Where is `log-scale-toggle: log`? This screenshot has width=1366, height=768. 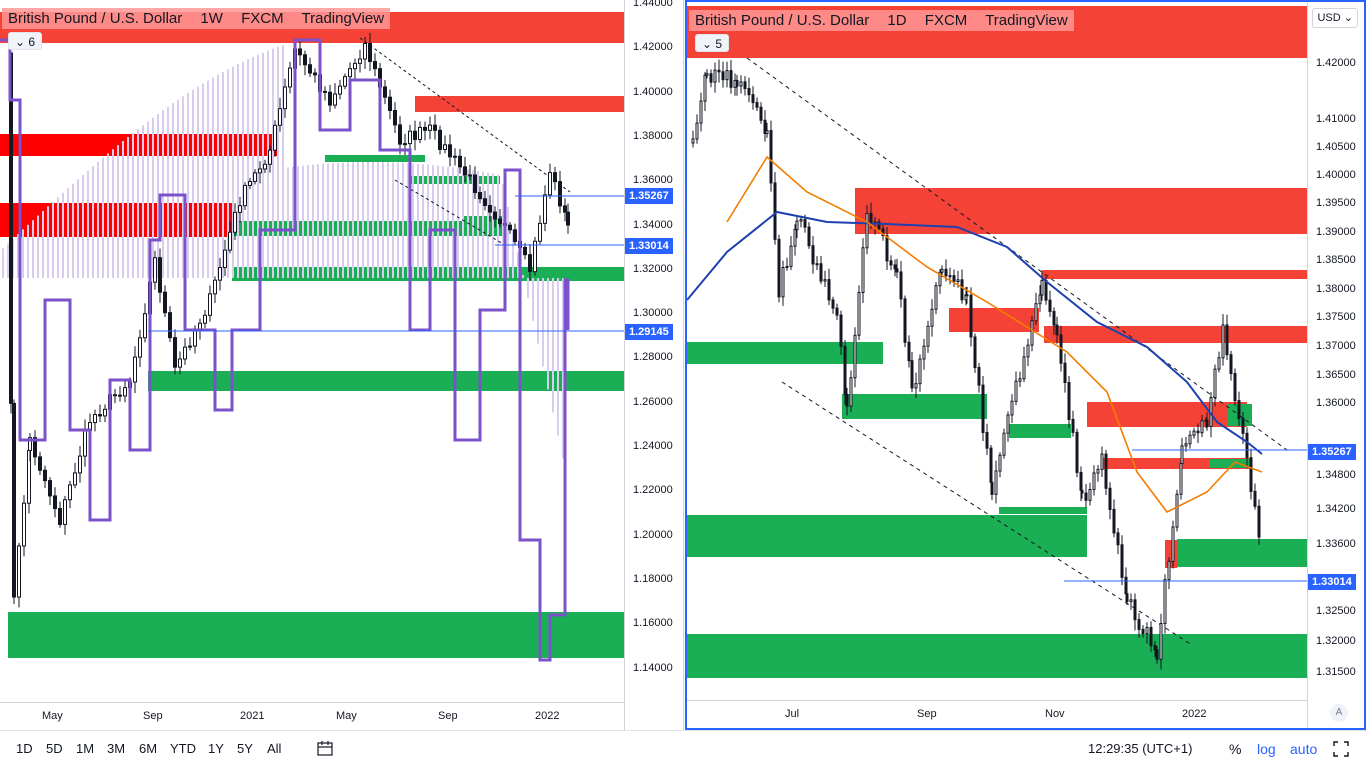 log-scale-toggle: log is located at coordinates (1266, 749).